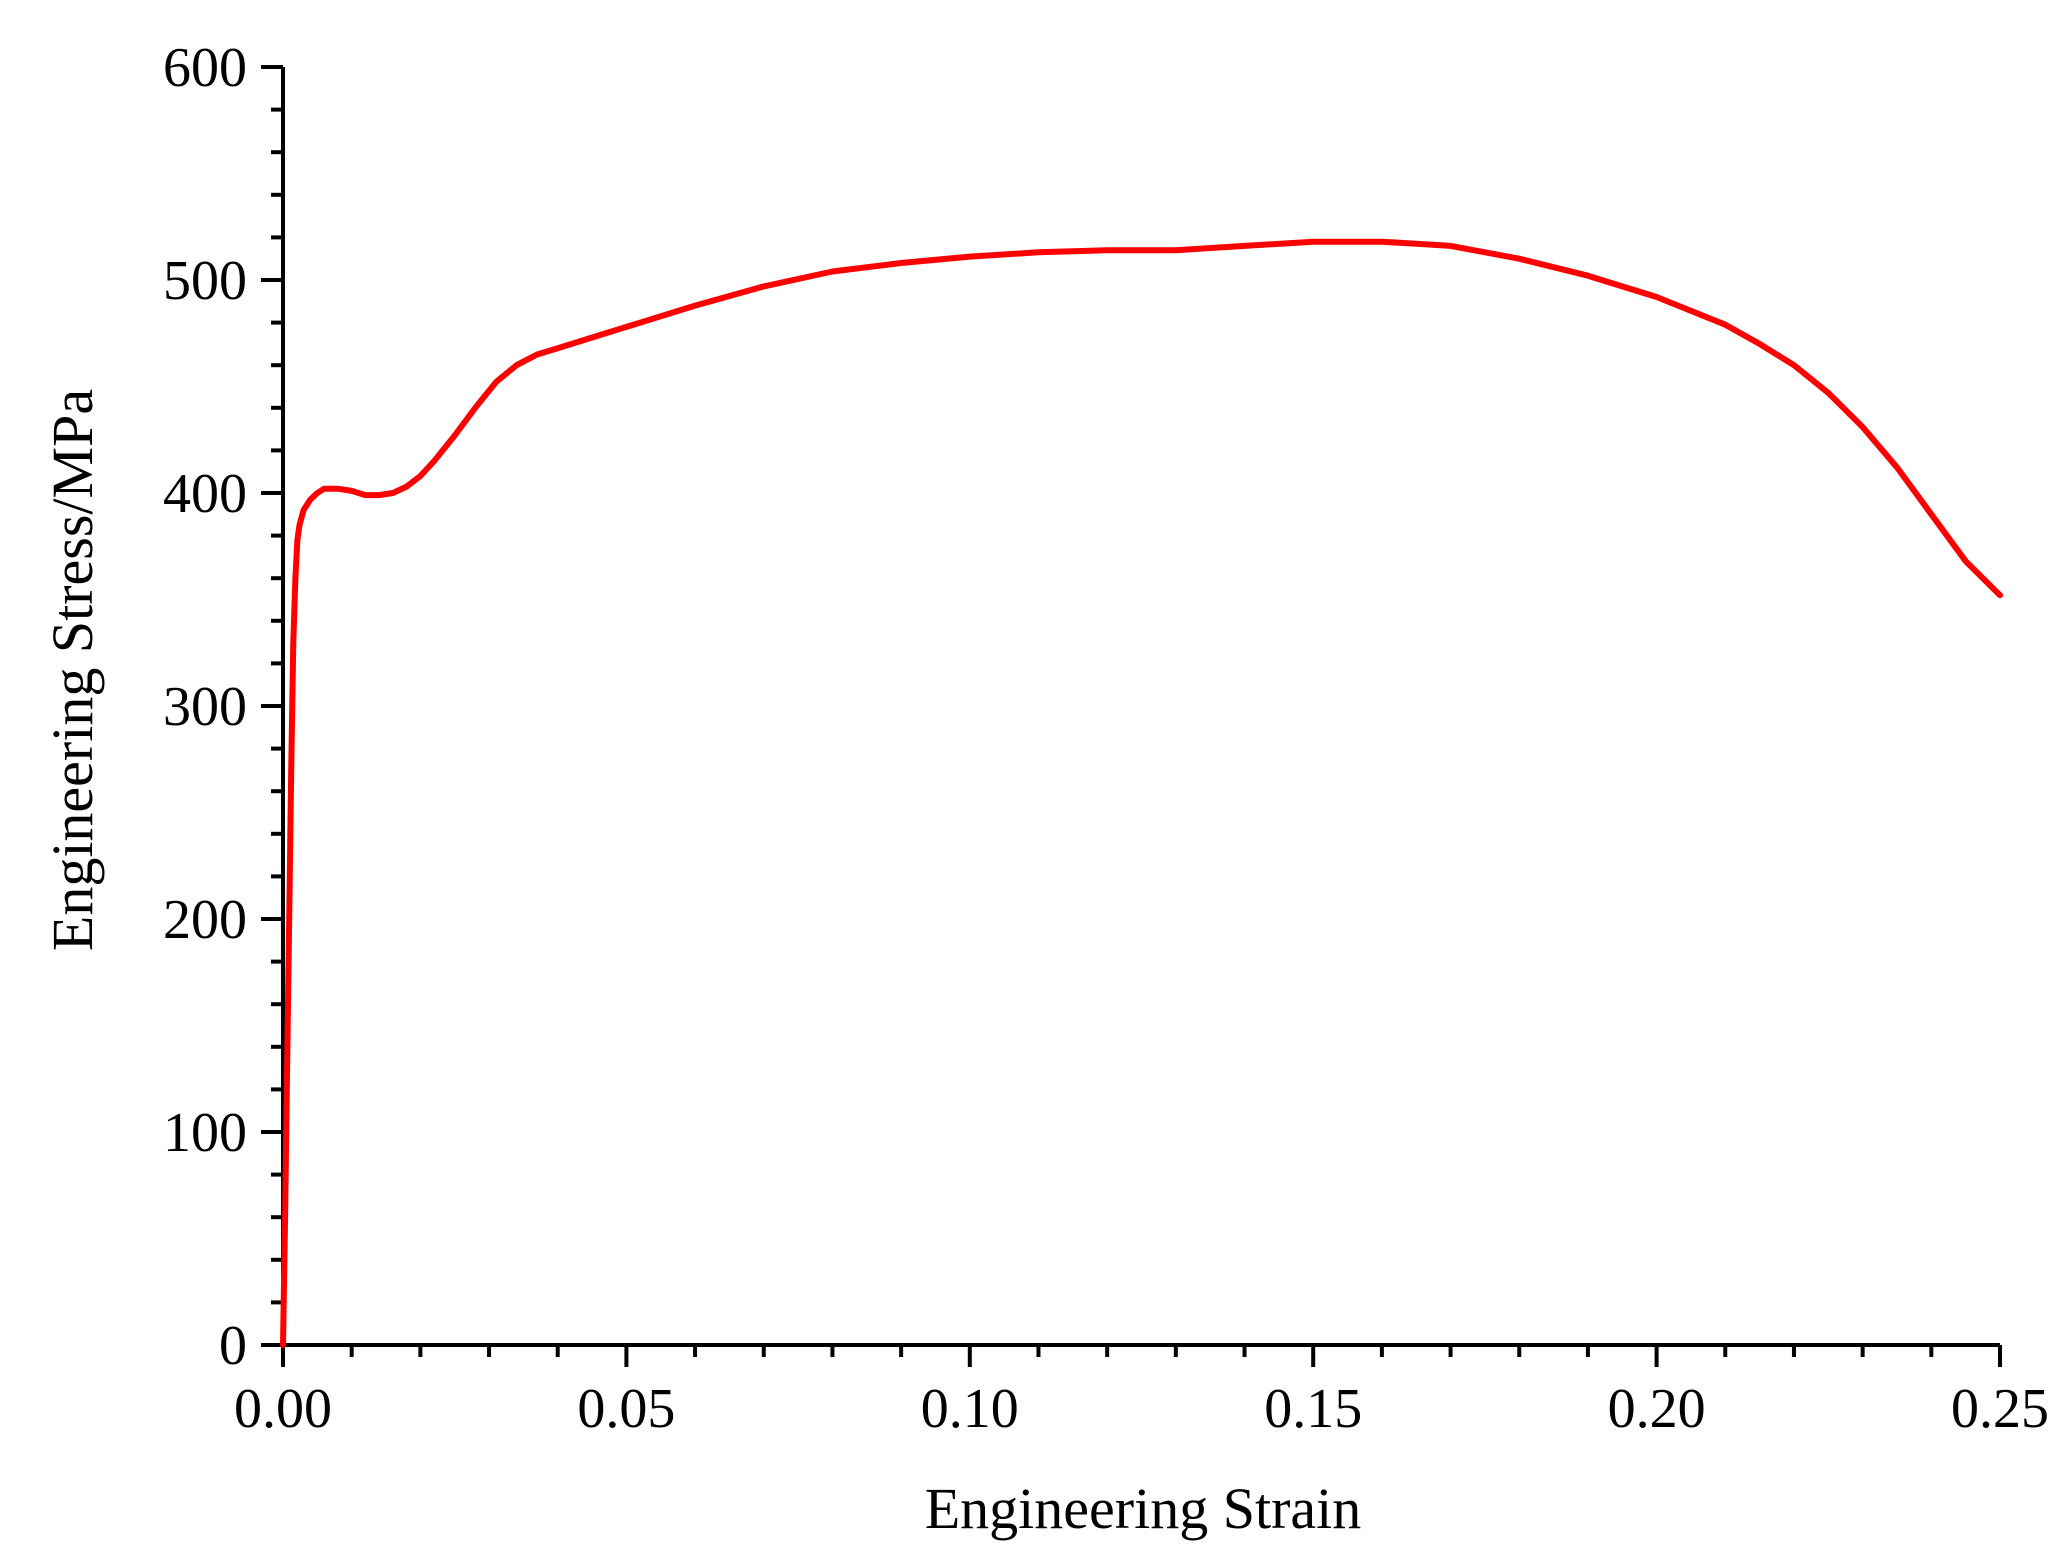 The image size is (2072, 1565). What do you see at coordinates (233, 1346) in the screenshot?
I see `y-tick-label: 0` at bounding box center [233, 1346].